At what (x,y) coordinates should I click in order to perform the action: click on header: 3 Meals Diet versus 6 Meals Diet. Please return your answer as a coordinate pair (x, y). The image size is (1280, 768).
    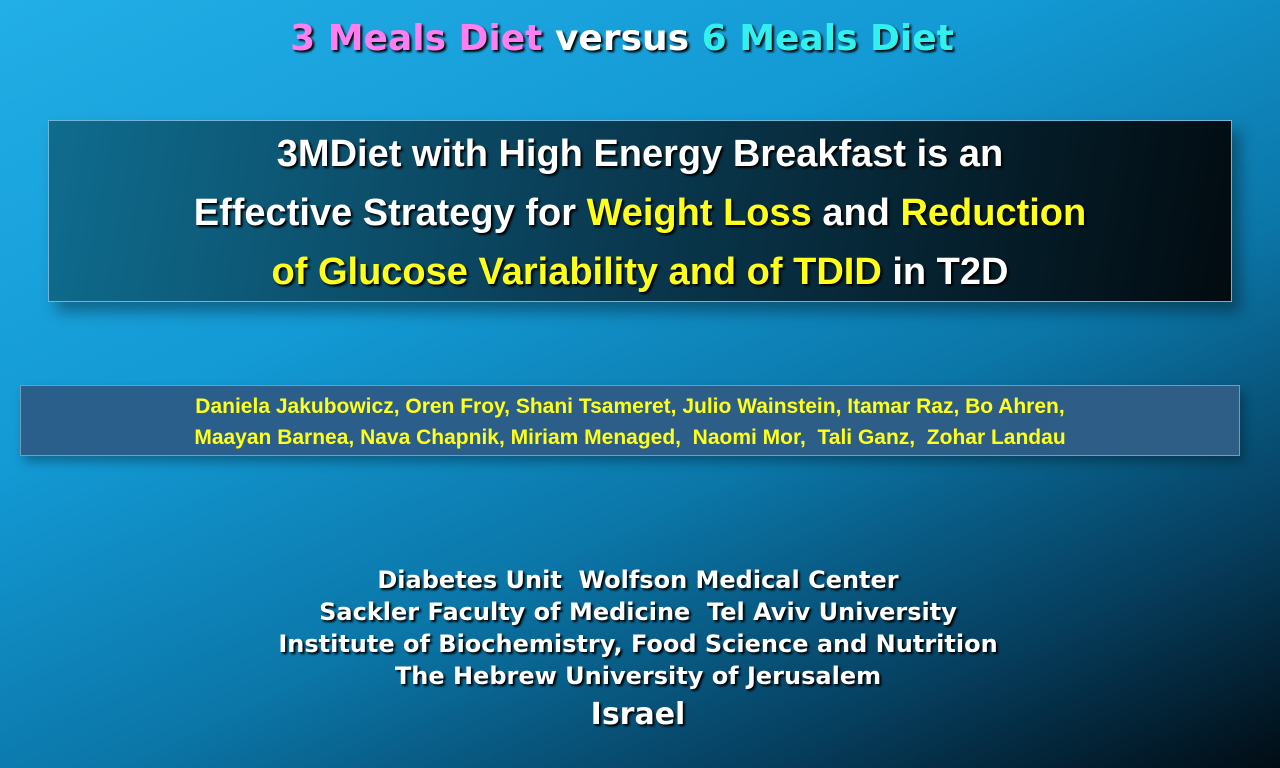
    Looking at the image, I should click on (622, 38).